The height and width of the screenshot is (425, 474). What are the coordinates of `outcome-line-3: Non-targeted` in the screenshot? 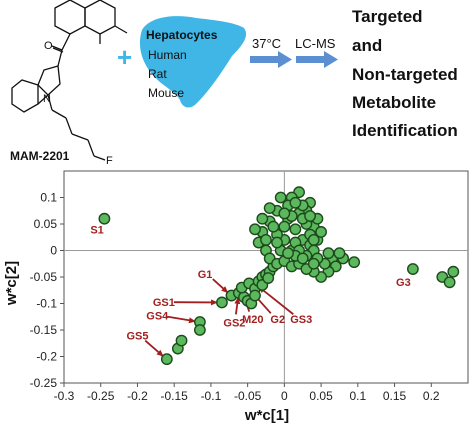 It's located at (405, 74).